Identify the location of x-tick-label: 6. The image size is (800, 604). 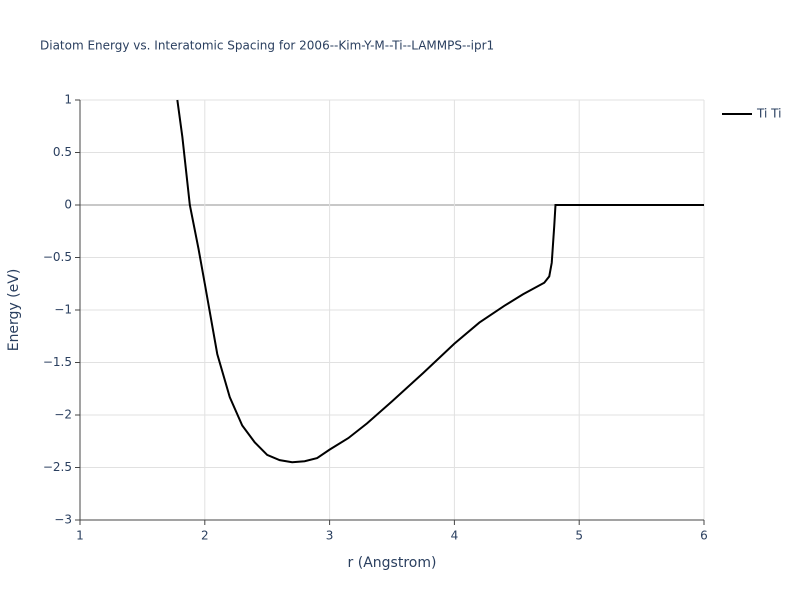
(704, 536).